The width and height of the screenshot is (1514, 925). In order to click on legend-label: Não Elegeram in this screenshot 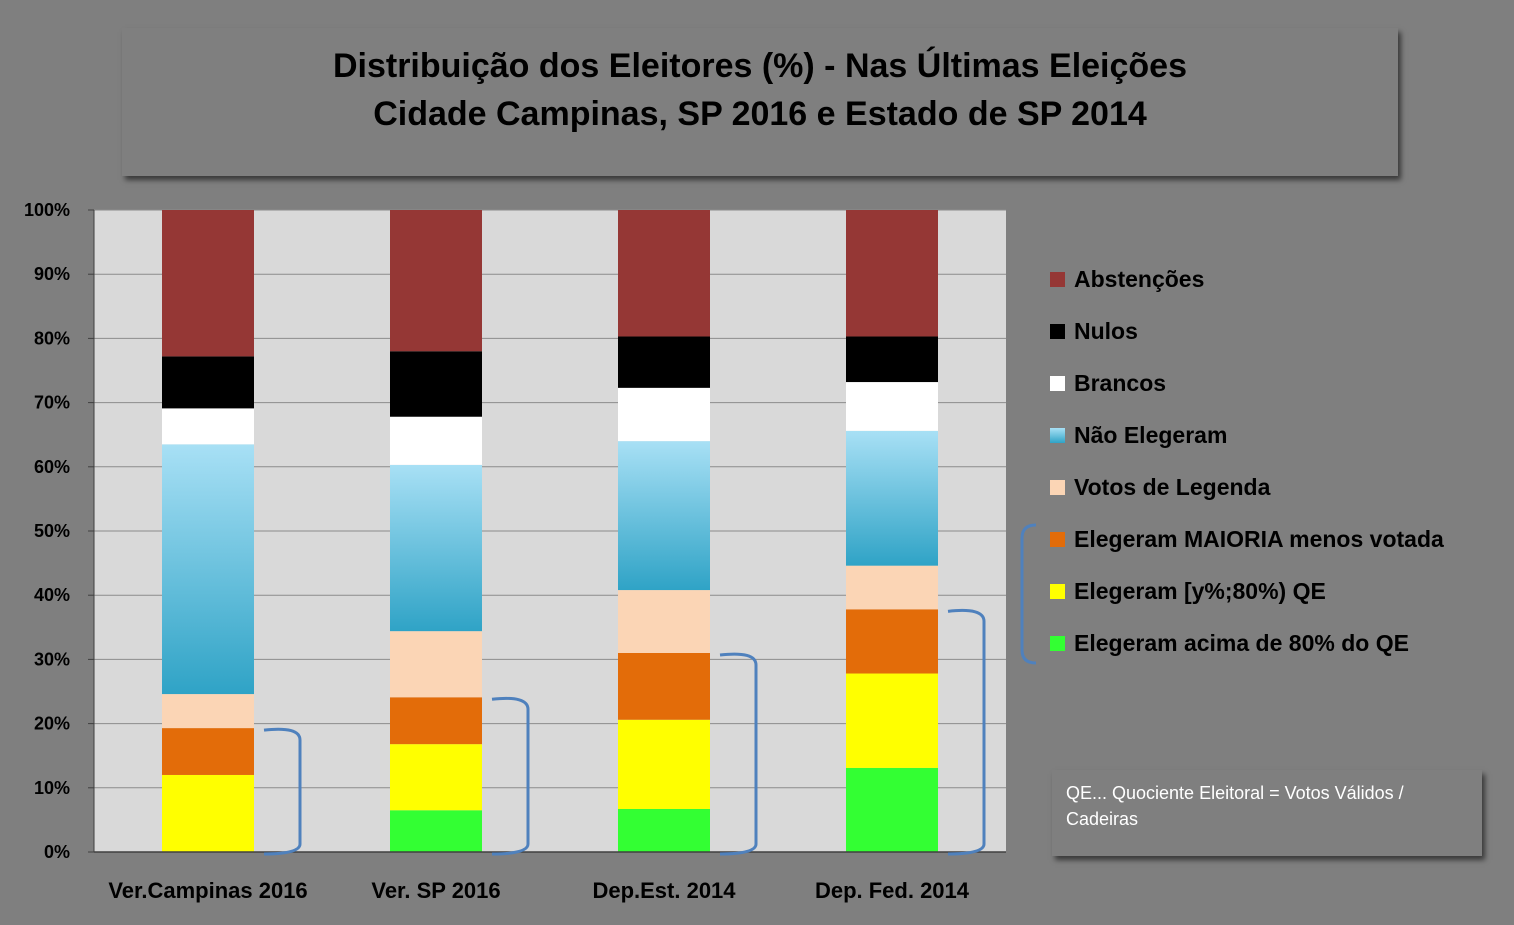, I will do `click(1151, 435)`.